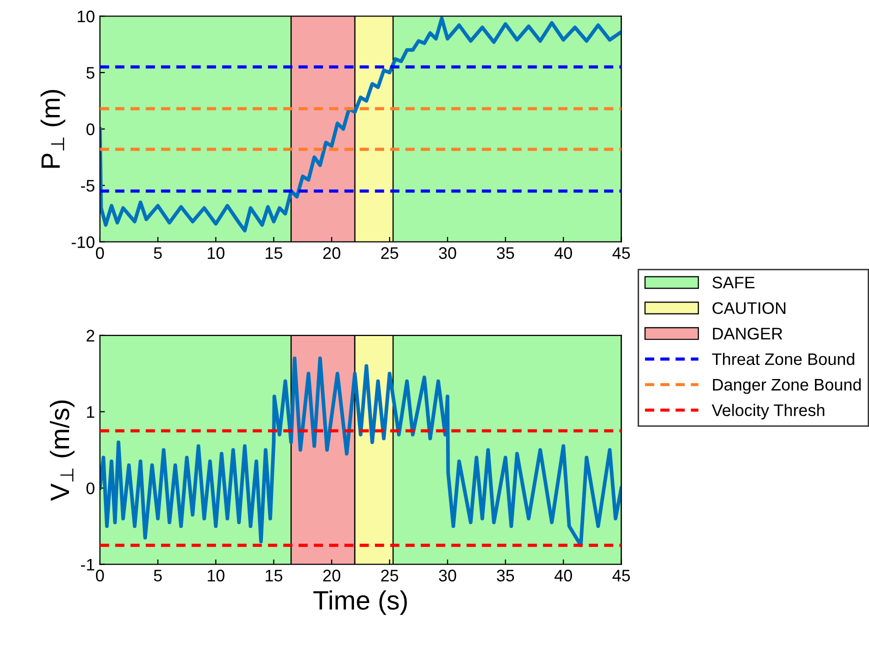 The height and width of the screenshot is (645, 869). What do you see at coordinates (787, 386) in the screenshot?
I see `legend-label: Danger Zone Bound` at bounding box center [787, 386].